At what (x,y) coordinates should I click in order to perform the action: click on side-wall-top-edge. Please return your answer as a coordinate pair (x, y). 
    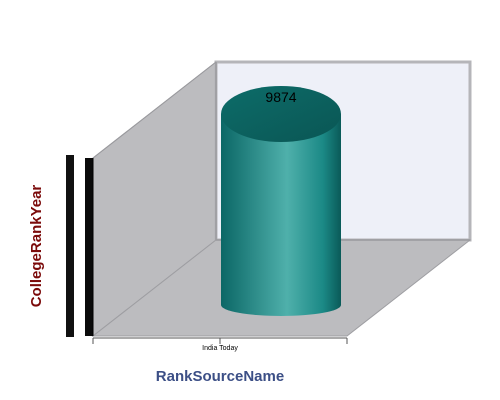
    Looking at the image, I should click on (154, 110).